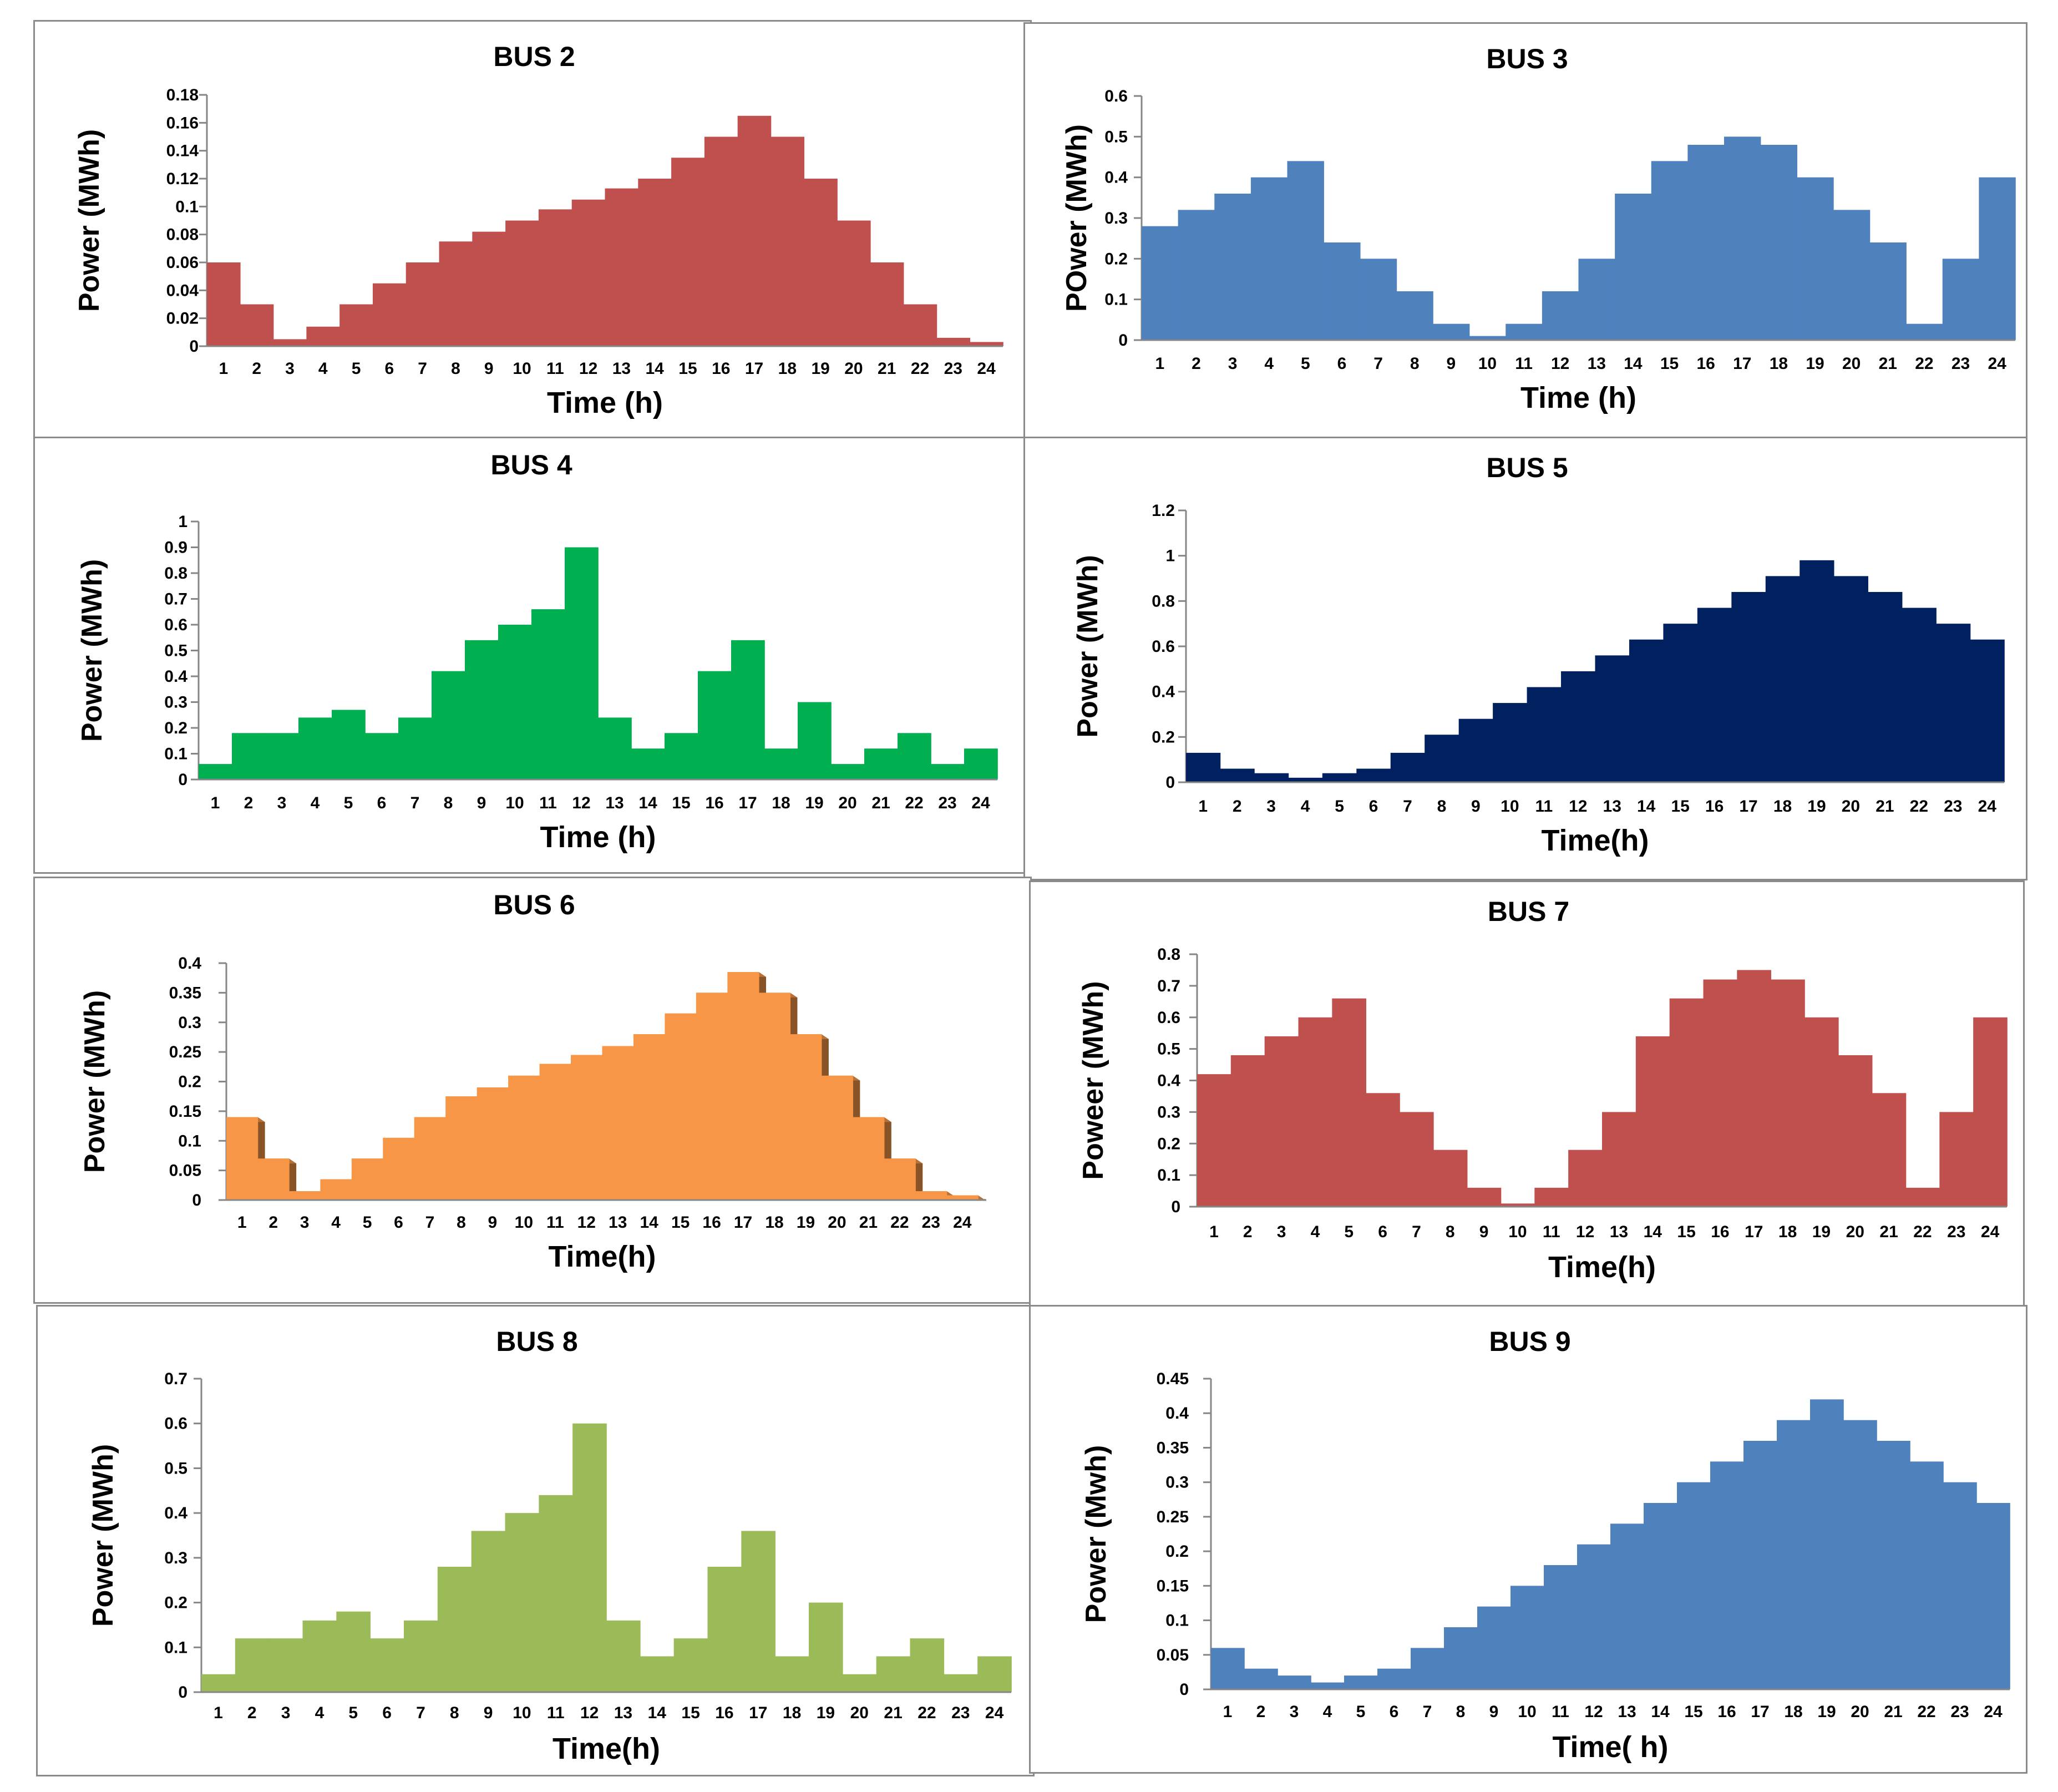 This screenshot has height=1792, width=2058. Describe the element at coordinates (1168, 986) in the screenshot. I see `y-tick-label: 0.7` at that location.